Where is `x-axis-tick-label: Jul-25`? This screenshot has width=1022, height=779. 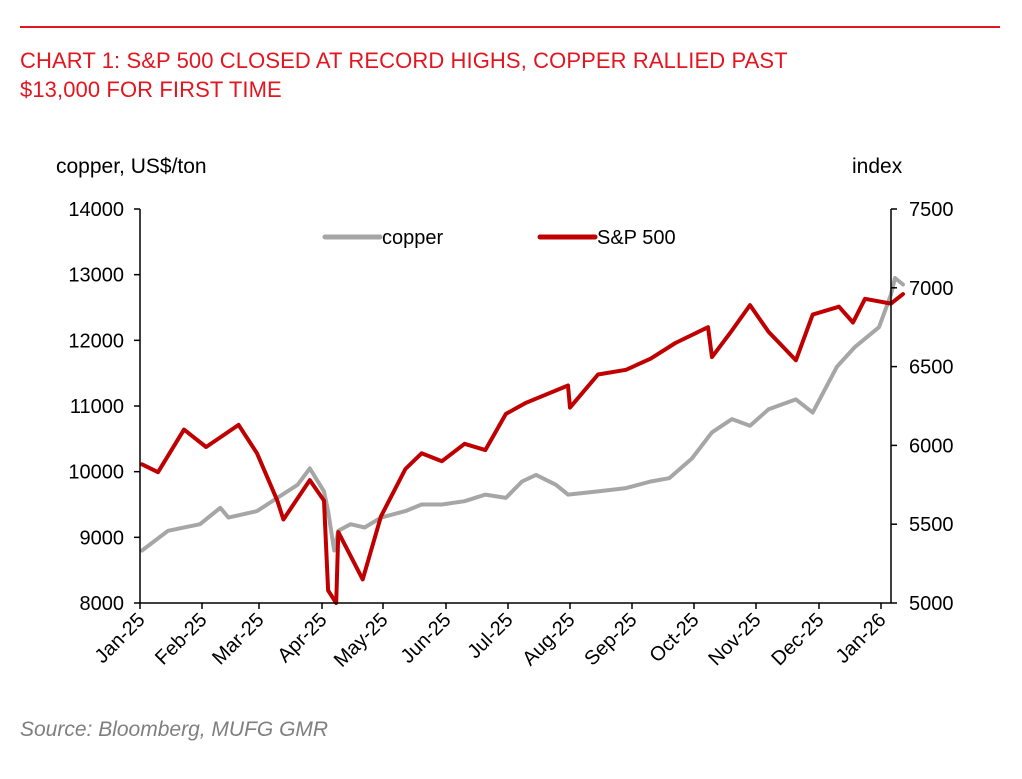
x-axis-tick-label: Jul-25 is located at coordinates (490, 636).